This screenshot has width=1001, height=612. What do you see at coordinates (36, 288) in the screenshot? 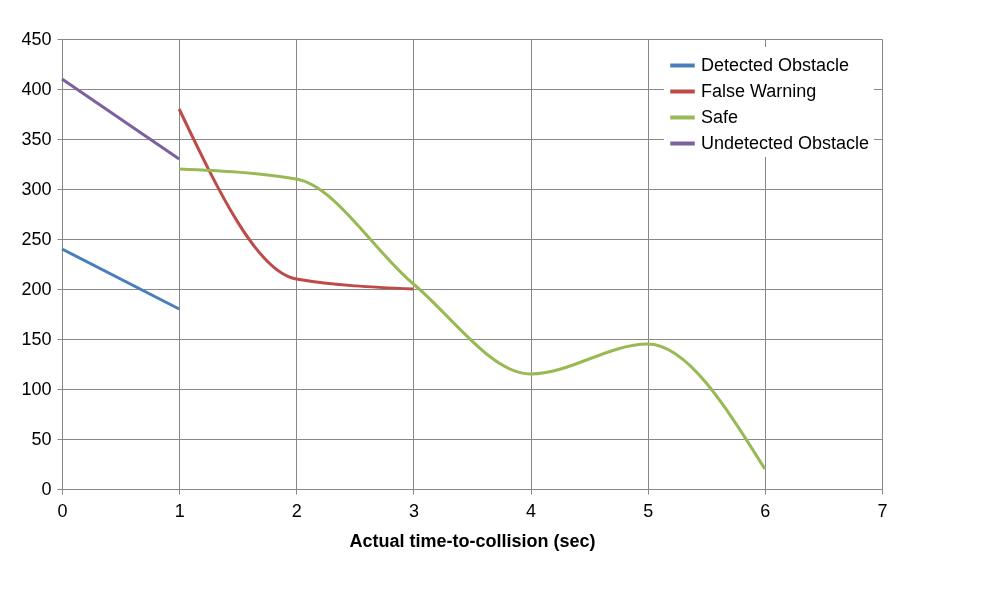
I see `y-tick-label: 200` at bounding box center [36, 288].